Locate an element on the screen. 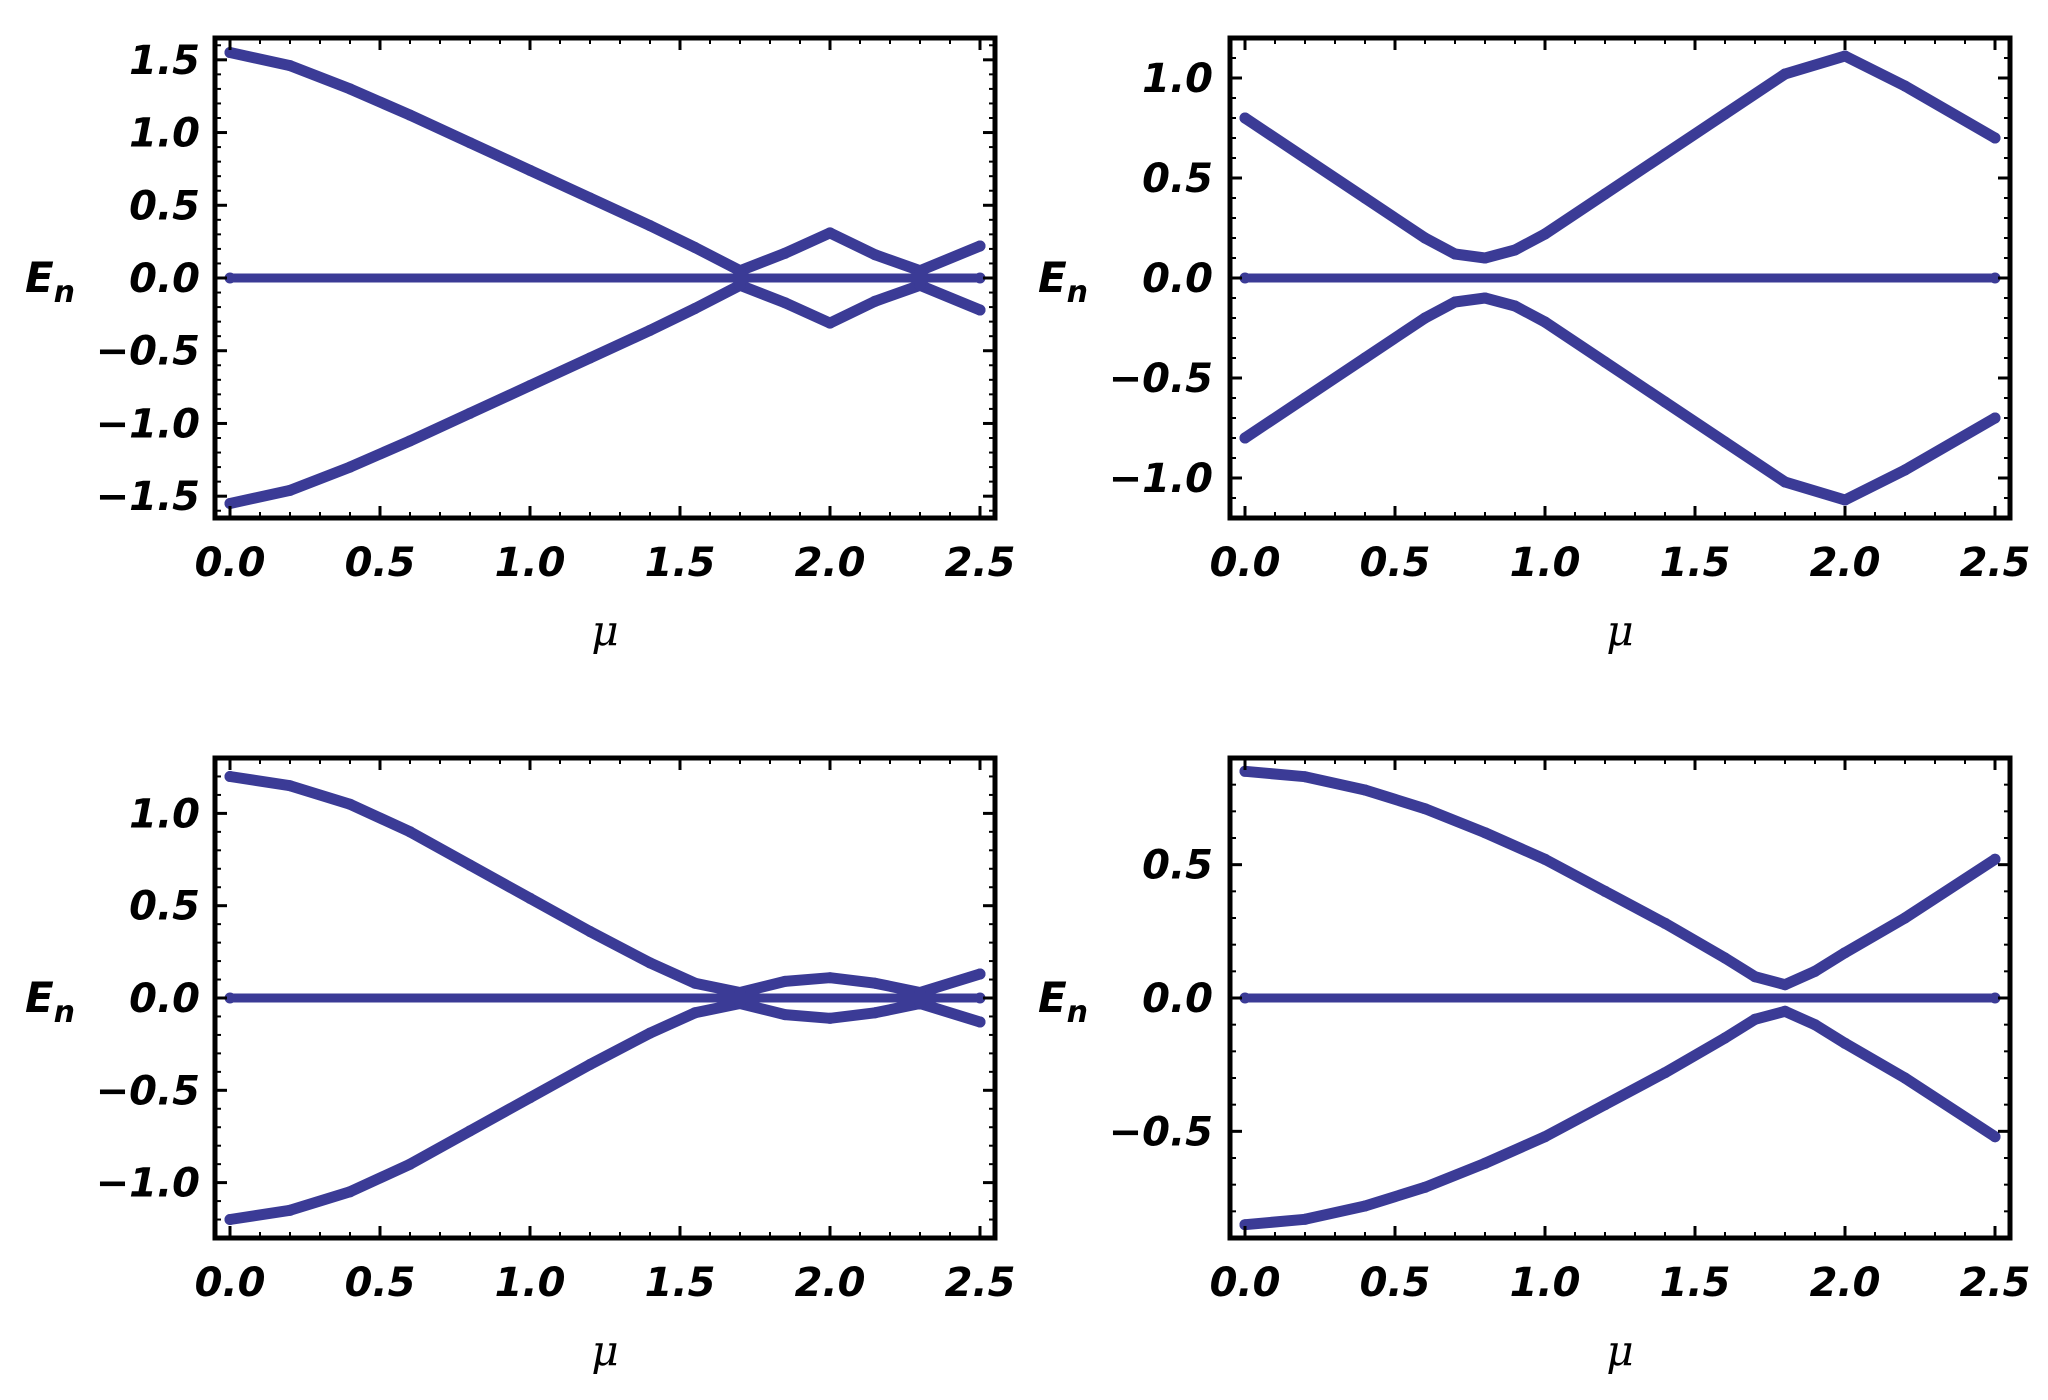 The image size is (2048, 1400). x-tick-label: 0.5 is located at coordinates (380, 563).